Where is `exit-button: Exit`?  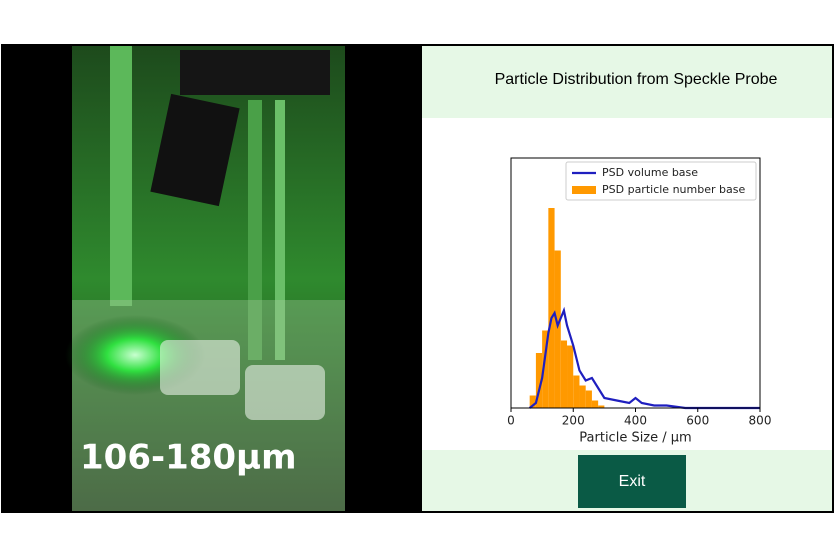 exit-button: Exit is located at coordinates (632, 481).